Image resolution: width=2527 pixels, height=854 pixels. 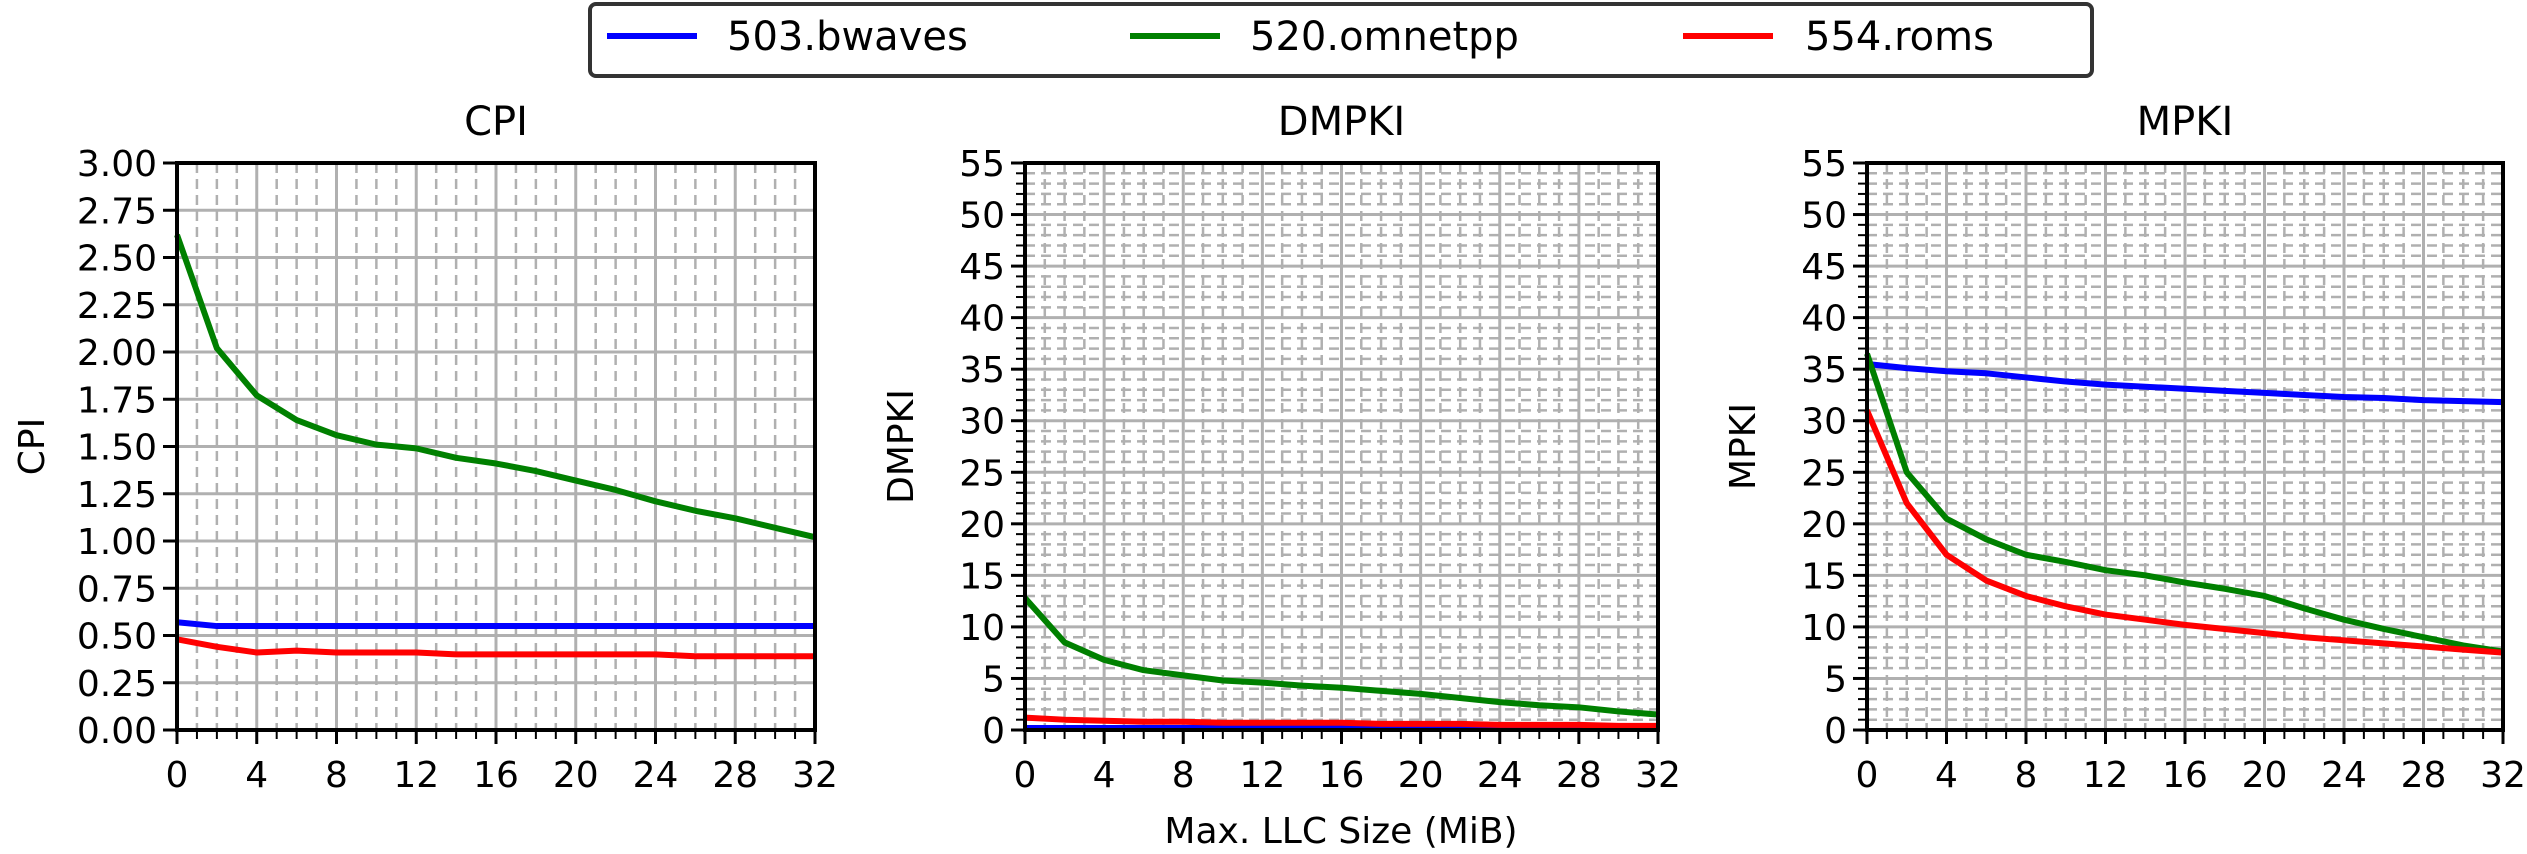 I want to click on y-tick-label: 1.25, so click(x=117, y=495).